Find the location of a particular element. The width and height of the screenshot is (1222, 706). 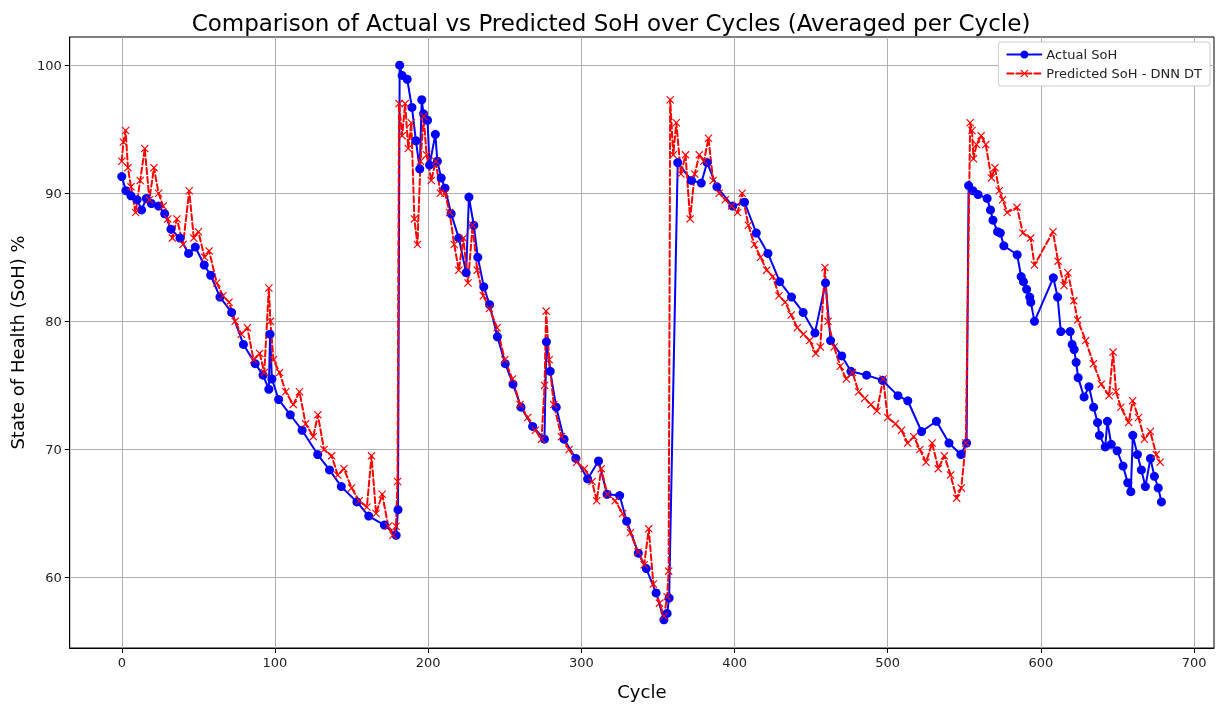

legend-label: Actual SoH is located at coordinates (1082, 54).